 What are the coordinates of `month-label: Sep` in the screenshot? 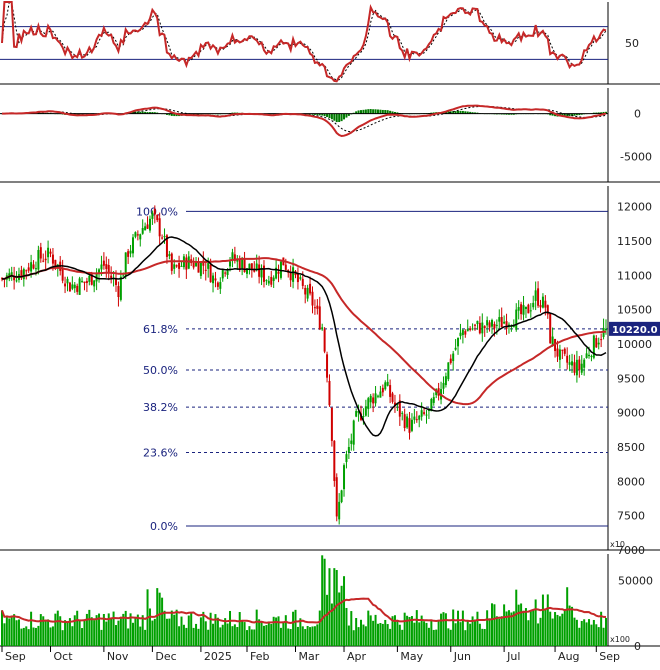 It's located at (609, 656).